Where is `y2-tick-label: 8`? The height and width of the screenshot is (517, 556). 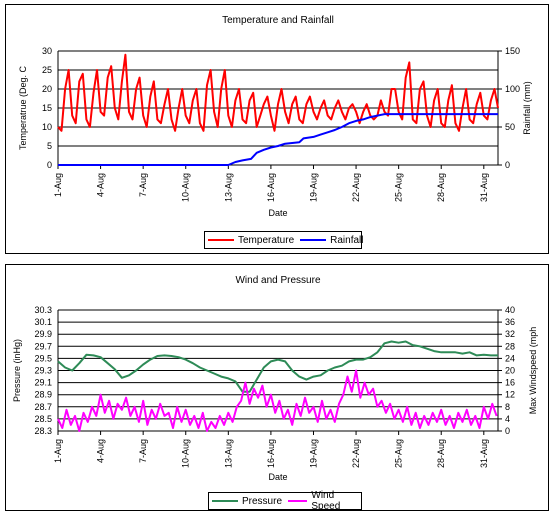 y2-tick-label: 8 is located at coordinates (507, 407).